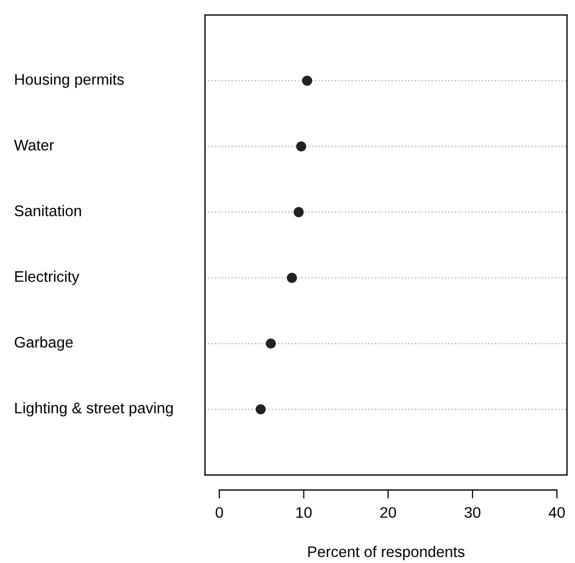 The height and width of the screenshot is (563, 575). What do you see at coordinates (304, 512) in the screenshot?
I see `x-tick-label: 10` at bounding box center [304, 512].